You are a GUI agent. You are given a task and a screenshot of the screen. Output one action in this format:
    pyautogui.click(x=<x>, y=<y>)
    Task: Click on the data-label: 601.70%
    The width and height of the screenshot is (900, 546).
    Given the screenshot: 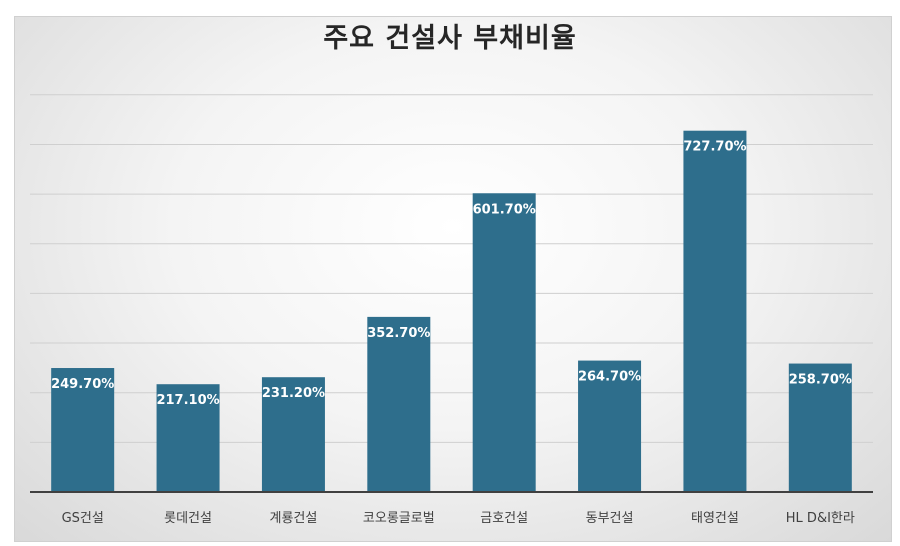 What is the action you would take?
    pyautogui.click(x=504, y=209)
    